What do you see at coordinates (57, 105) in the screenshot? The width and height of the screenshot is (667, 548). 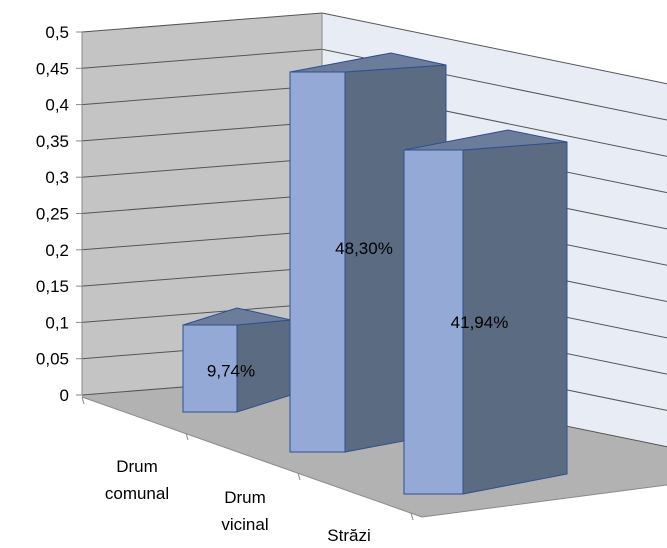 I see `y-tick-label: 0,4` at bounding box center [57, 105].